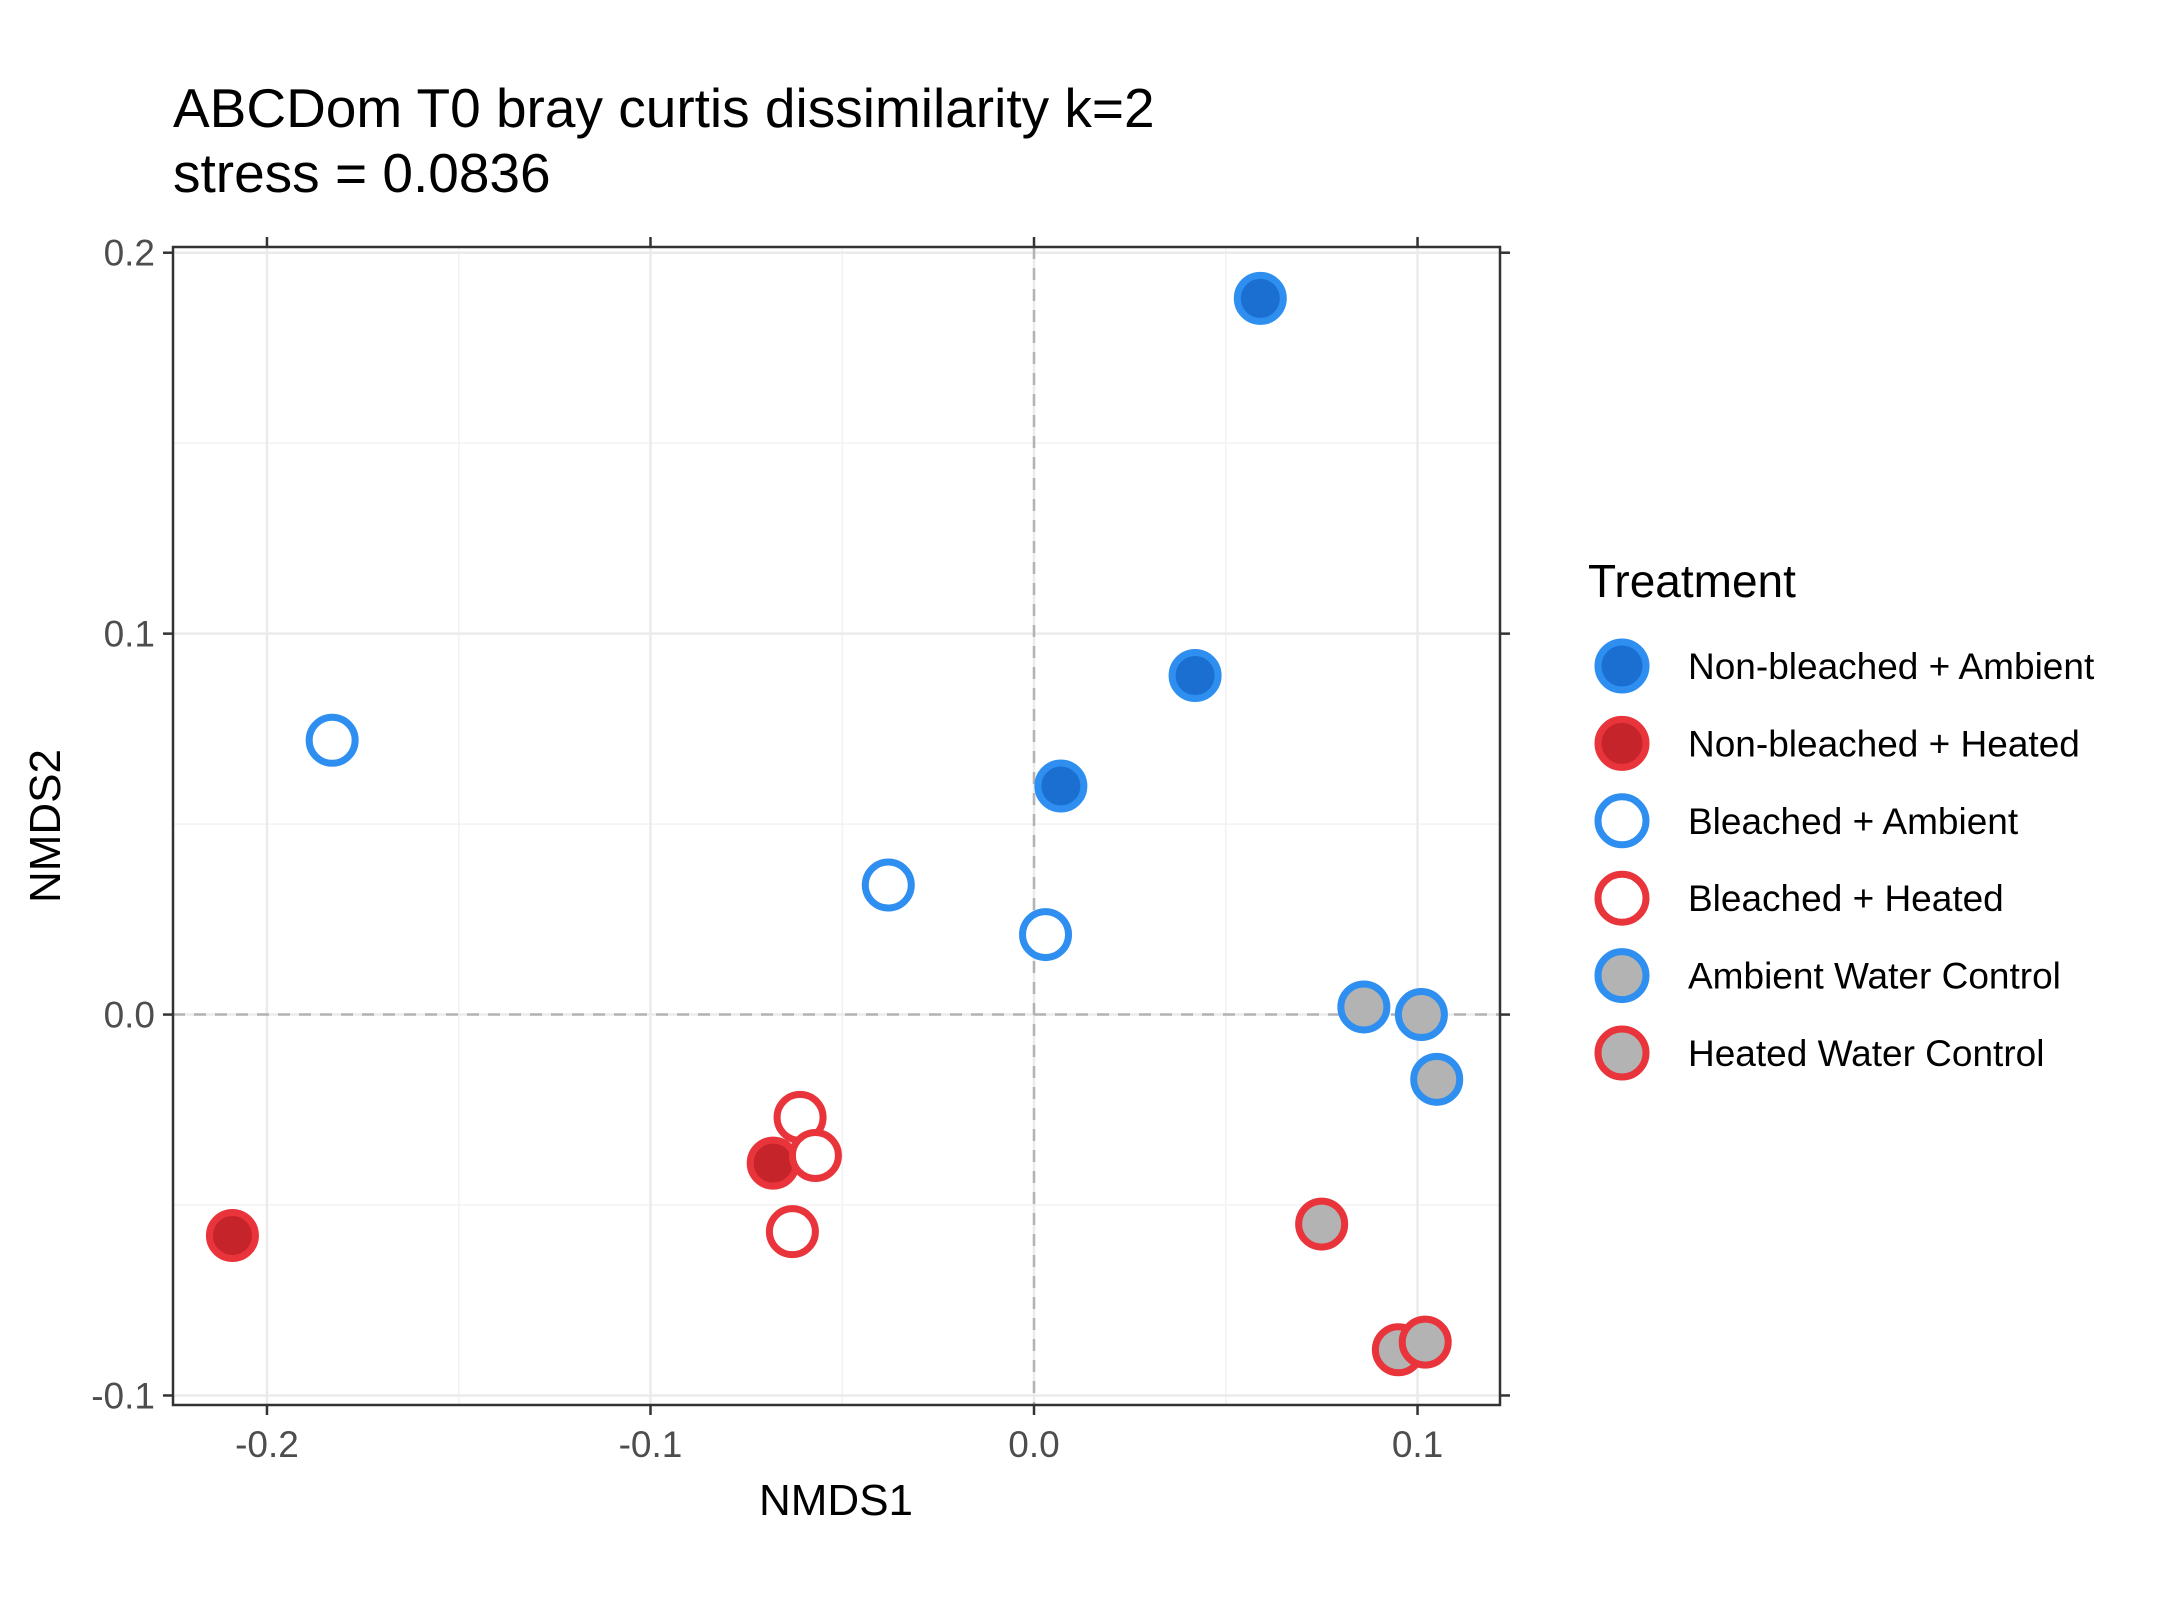 This screenshot has width=2160, height=1600. What do you see at coordinates (129, 253) in the screenshot?
I see `y-tick-label: 0.2` at bounding box center [129, 253].